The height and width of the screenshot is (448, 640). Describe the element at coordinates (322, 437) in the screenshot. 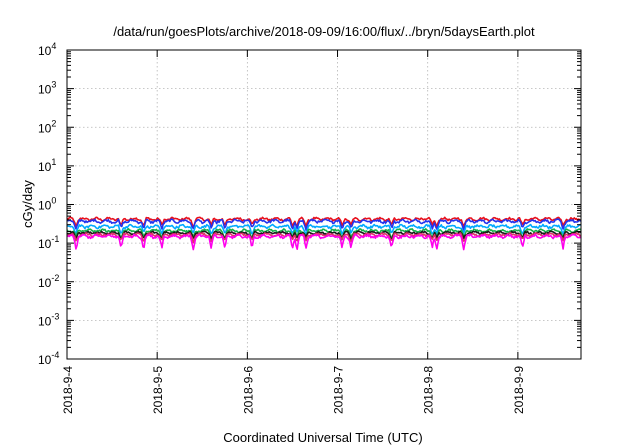

I see `x-axis-label: Coordinated Universal Time (UTC)` at that location.